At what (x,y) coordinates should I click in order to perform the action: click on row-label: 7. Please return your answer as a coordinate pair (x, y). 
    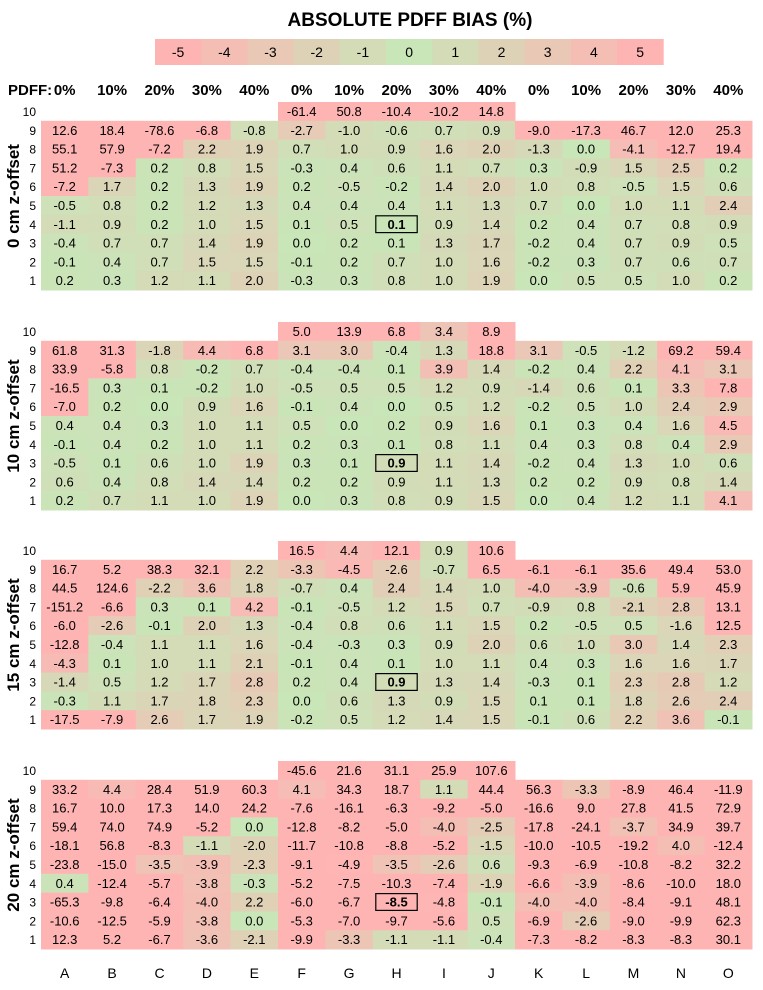
    Looking at the image, I should click on (32, 827).